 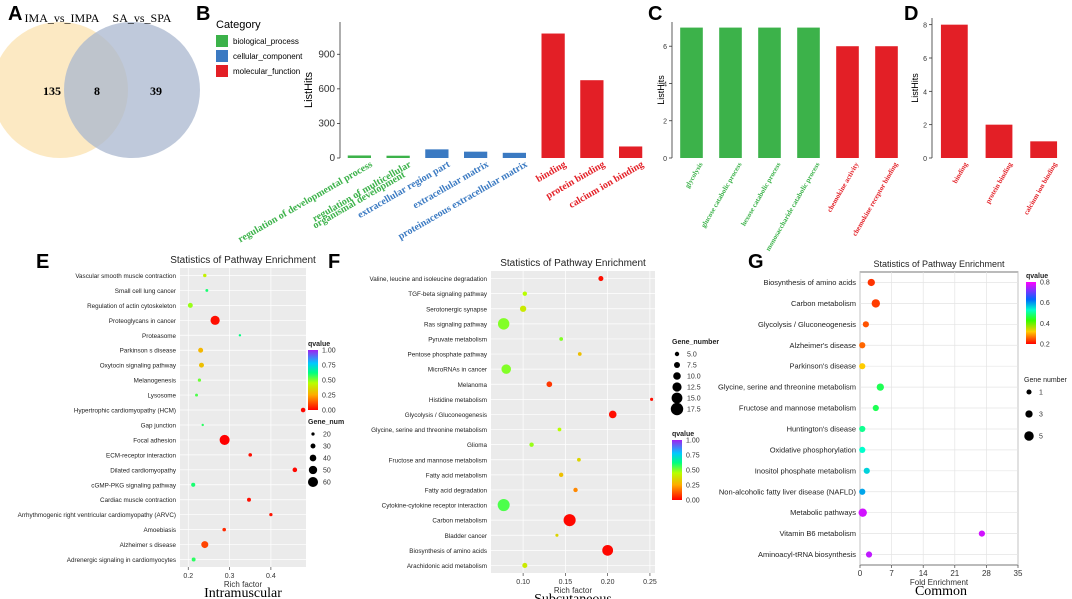 What do you see at coordinates (1044, 149) in the screenshot?
I see `bar-calcium-ion-binding` at bounding box center [1044, 149].